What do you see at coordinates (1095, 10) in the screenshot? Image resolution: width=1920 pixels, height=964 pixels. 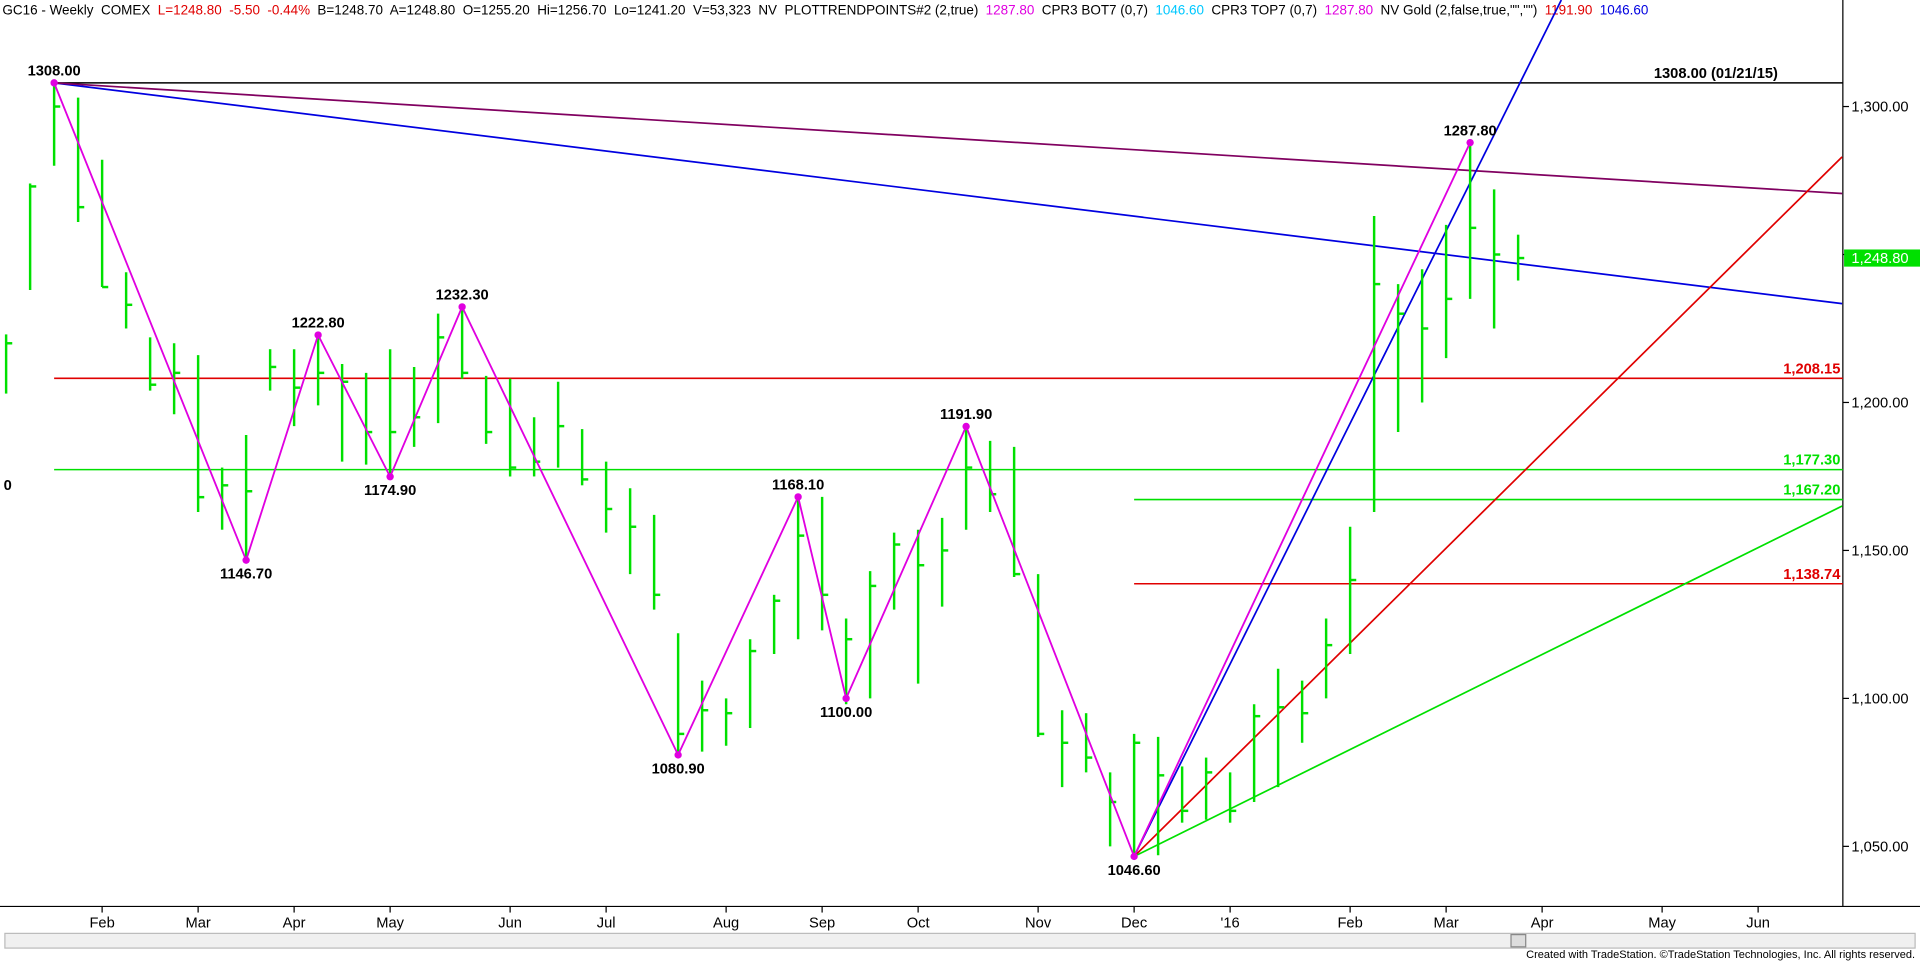 I see `header-item: CPR3 BOT7 (0,7)` at bounding box center [1095, 10].